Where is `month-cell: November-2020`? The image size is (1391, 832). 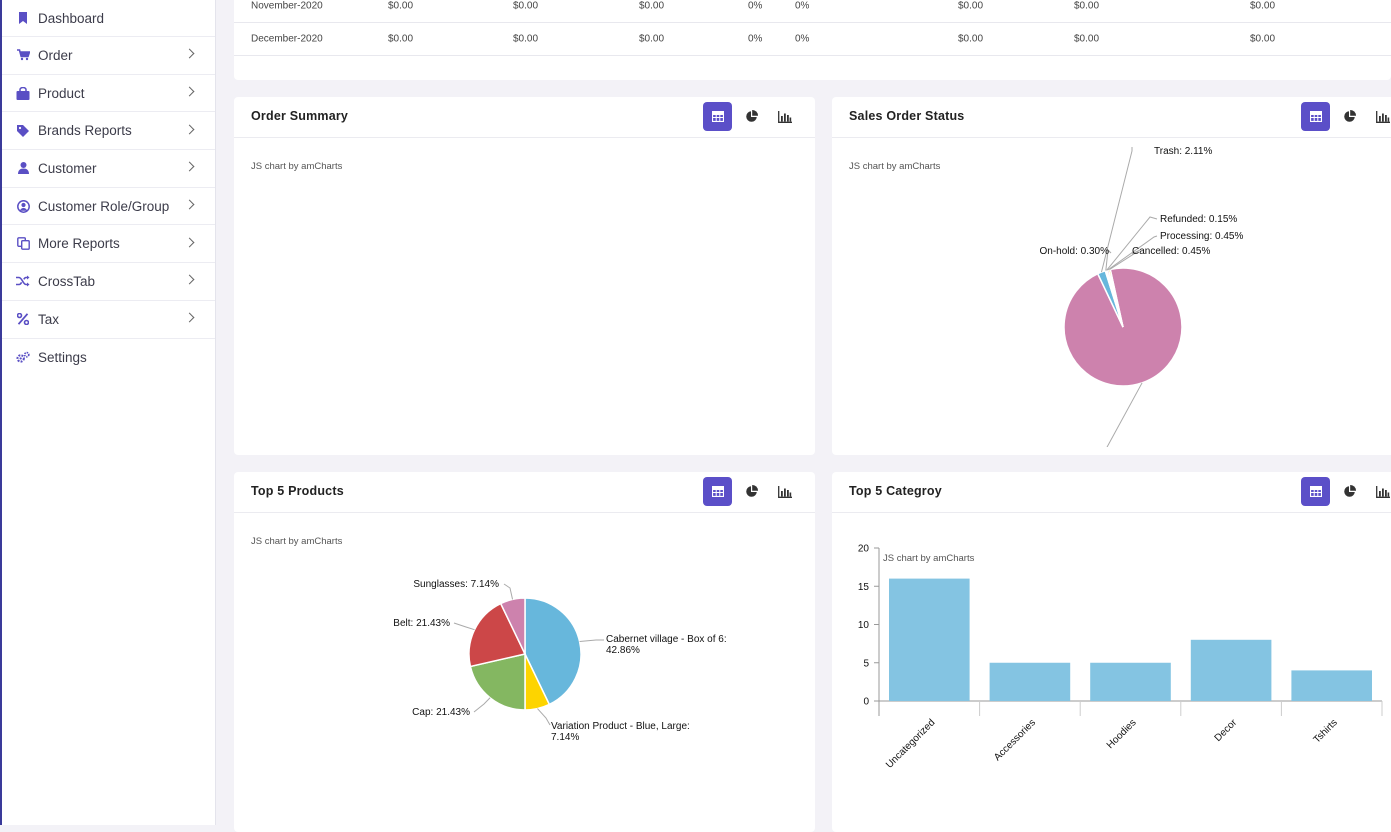
month-cell: November-2020 is located at coordinates (287, 5).